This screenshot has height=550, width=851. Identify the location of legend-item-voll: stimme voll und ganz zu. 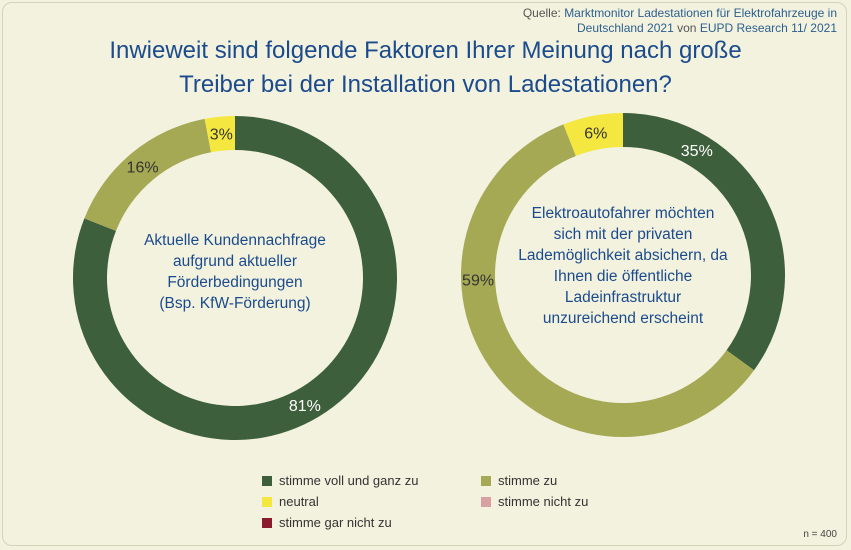
(340, 480).